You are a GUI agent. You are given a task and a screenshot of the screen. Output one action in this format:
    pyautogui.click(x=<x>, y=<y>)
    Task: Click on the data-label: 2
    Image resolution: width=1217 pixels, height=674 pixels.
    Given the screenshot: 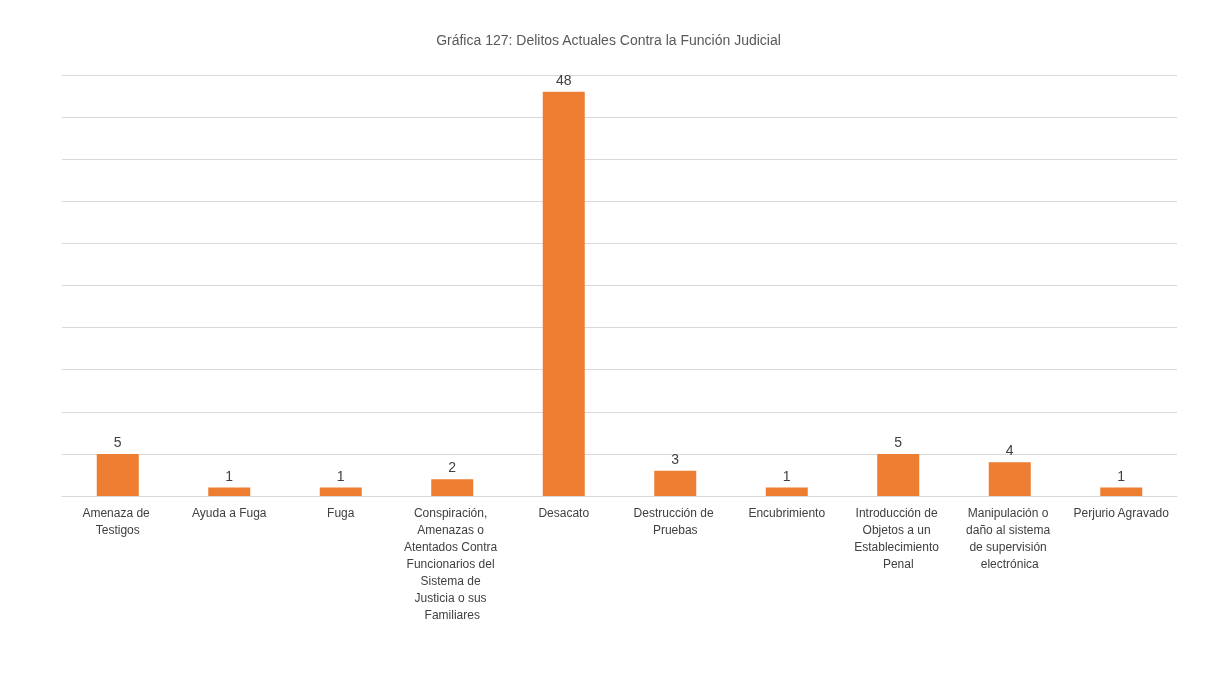 What is the action you would take?
    pyautogui.click(x=452, y=467)
    